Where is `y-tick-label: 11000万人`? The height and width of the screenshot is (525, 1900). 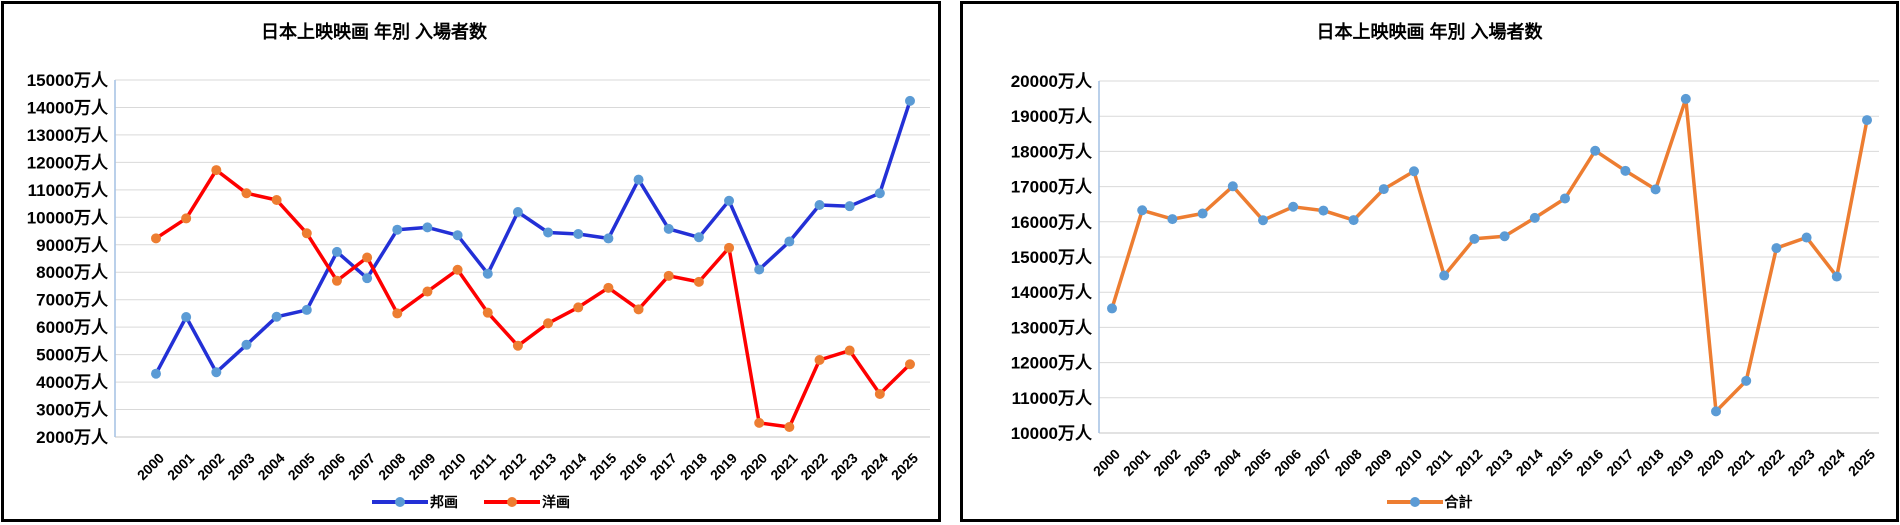
y-tick-label: 11000万人 is located at coordinates (68, 190).